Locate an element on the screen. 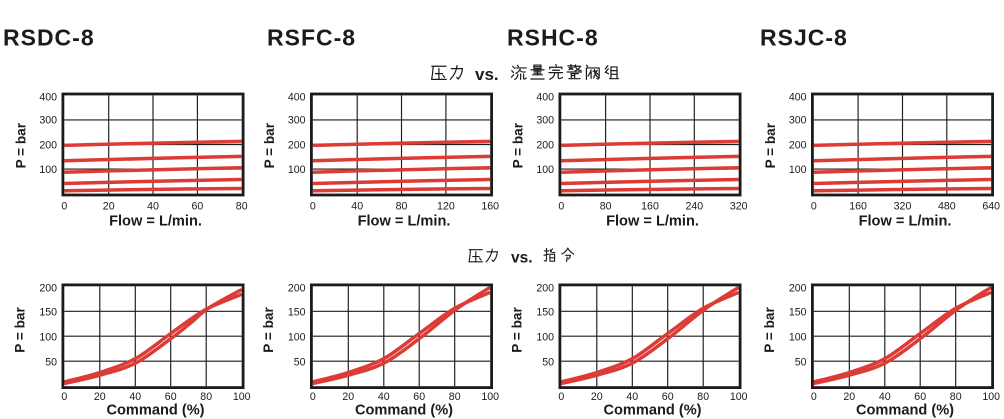 The image size is (1004, 419). svg-text: RSJC-8 is located at coordinates (804, 38).